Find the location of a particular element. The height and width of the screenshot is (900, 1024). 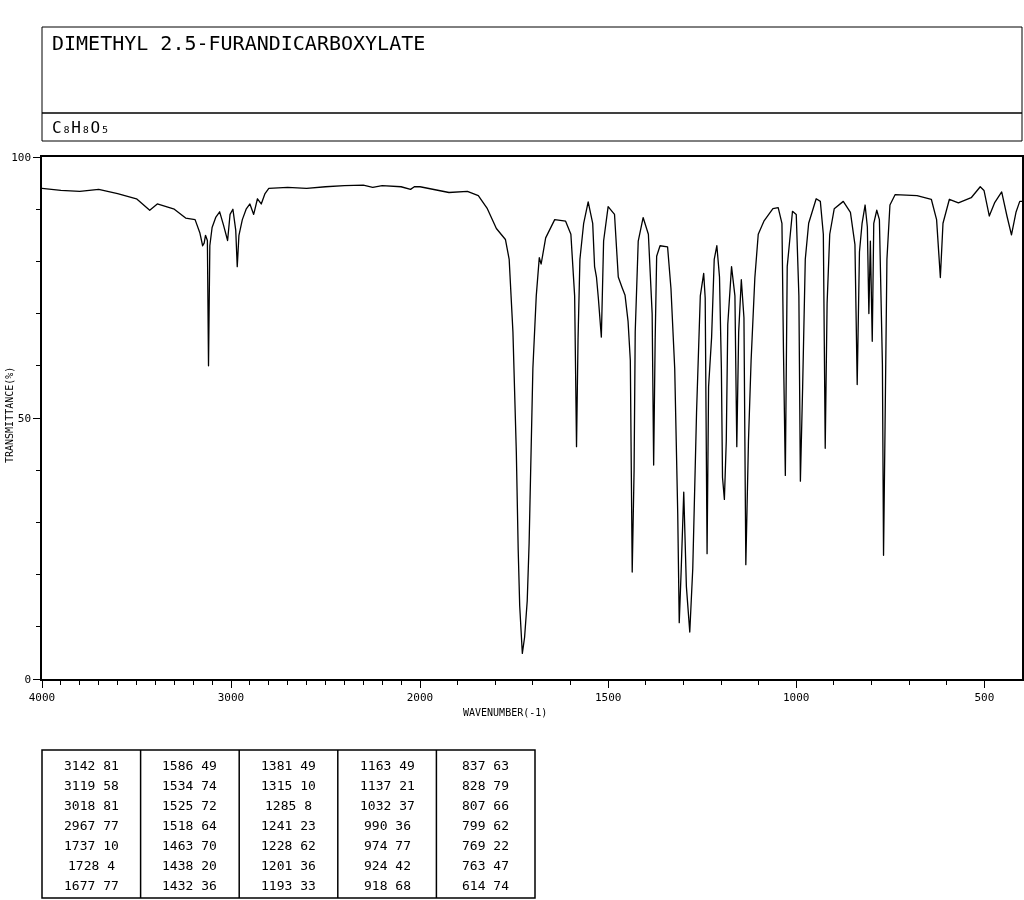

text: 1737 10 is located at coordinates (91, 845).